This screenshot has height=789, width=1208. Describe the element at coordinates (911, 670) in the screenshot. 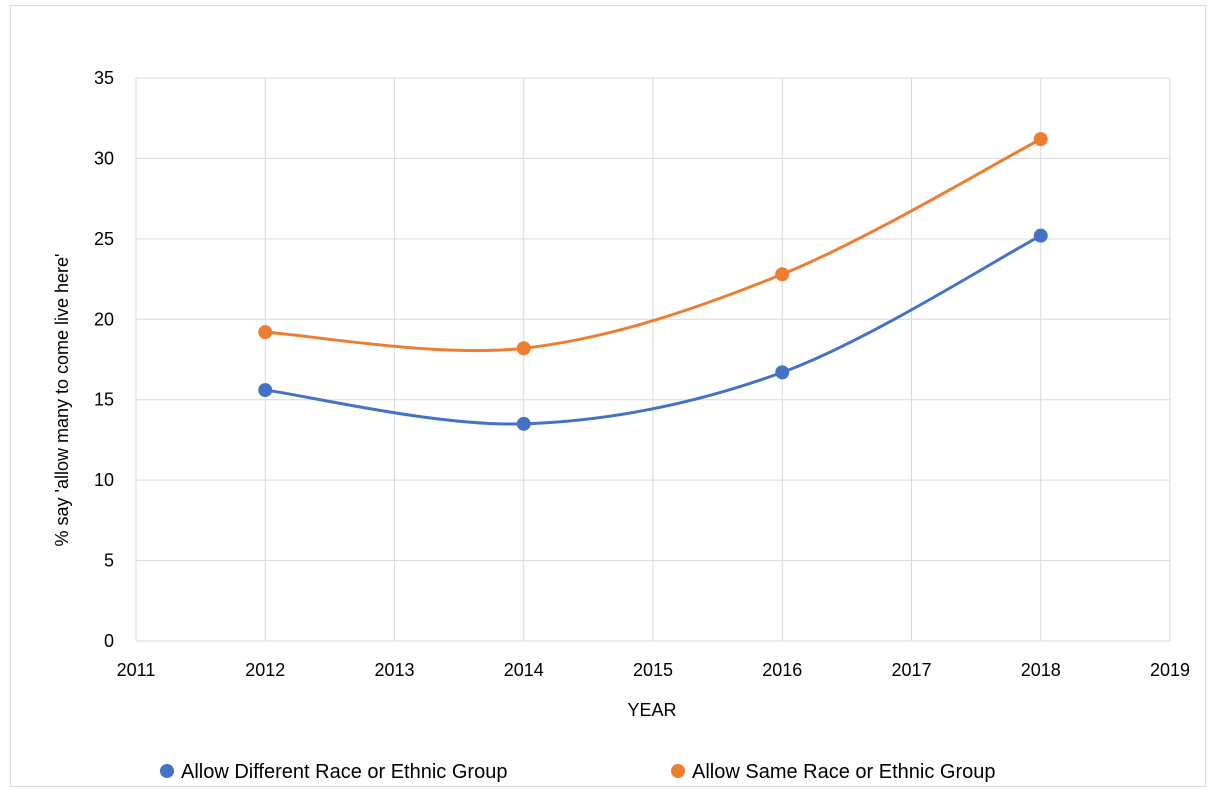

I see `x-tick-label: 2017` at that location.